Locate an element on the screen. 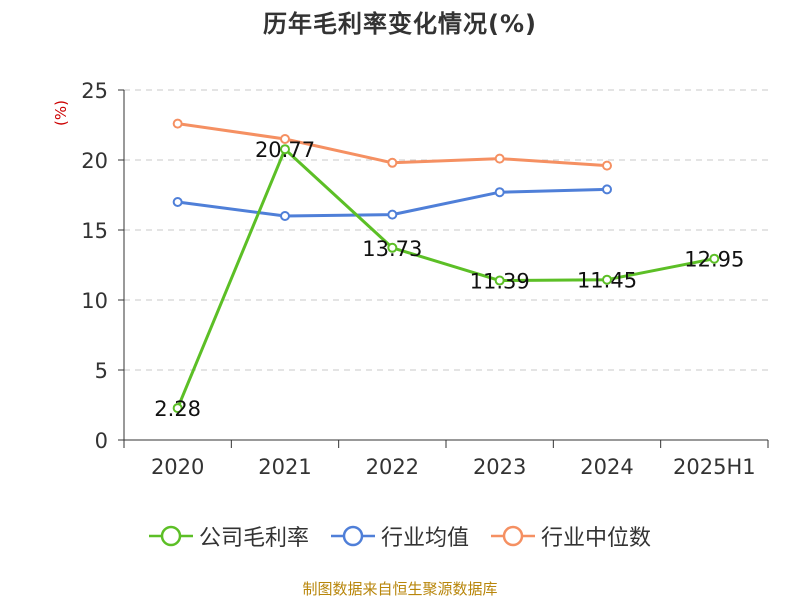 The height and width of the screenshot is (600, 800). legend-label: 行业均值 is located at coordinates (424, 538).